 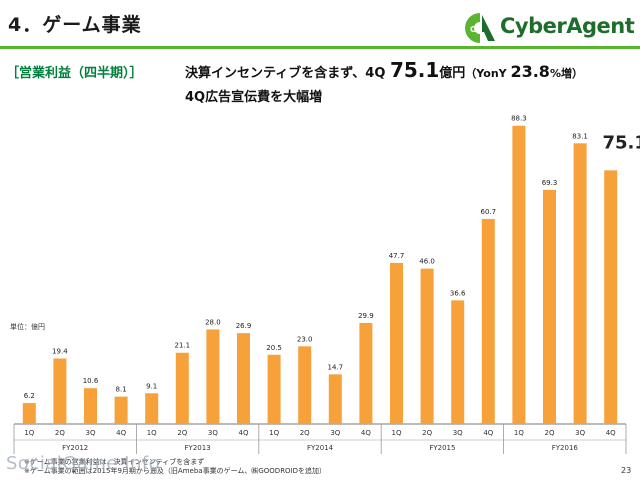 What do you see at coordinates (458, 293) in the screenshot?
I see `bar-value-label: 36.6` at bounding box center [458, 293].